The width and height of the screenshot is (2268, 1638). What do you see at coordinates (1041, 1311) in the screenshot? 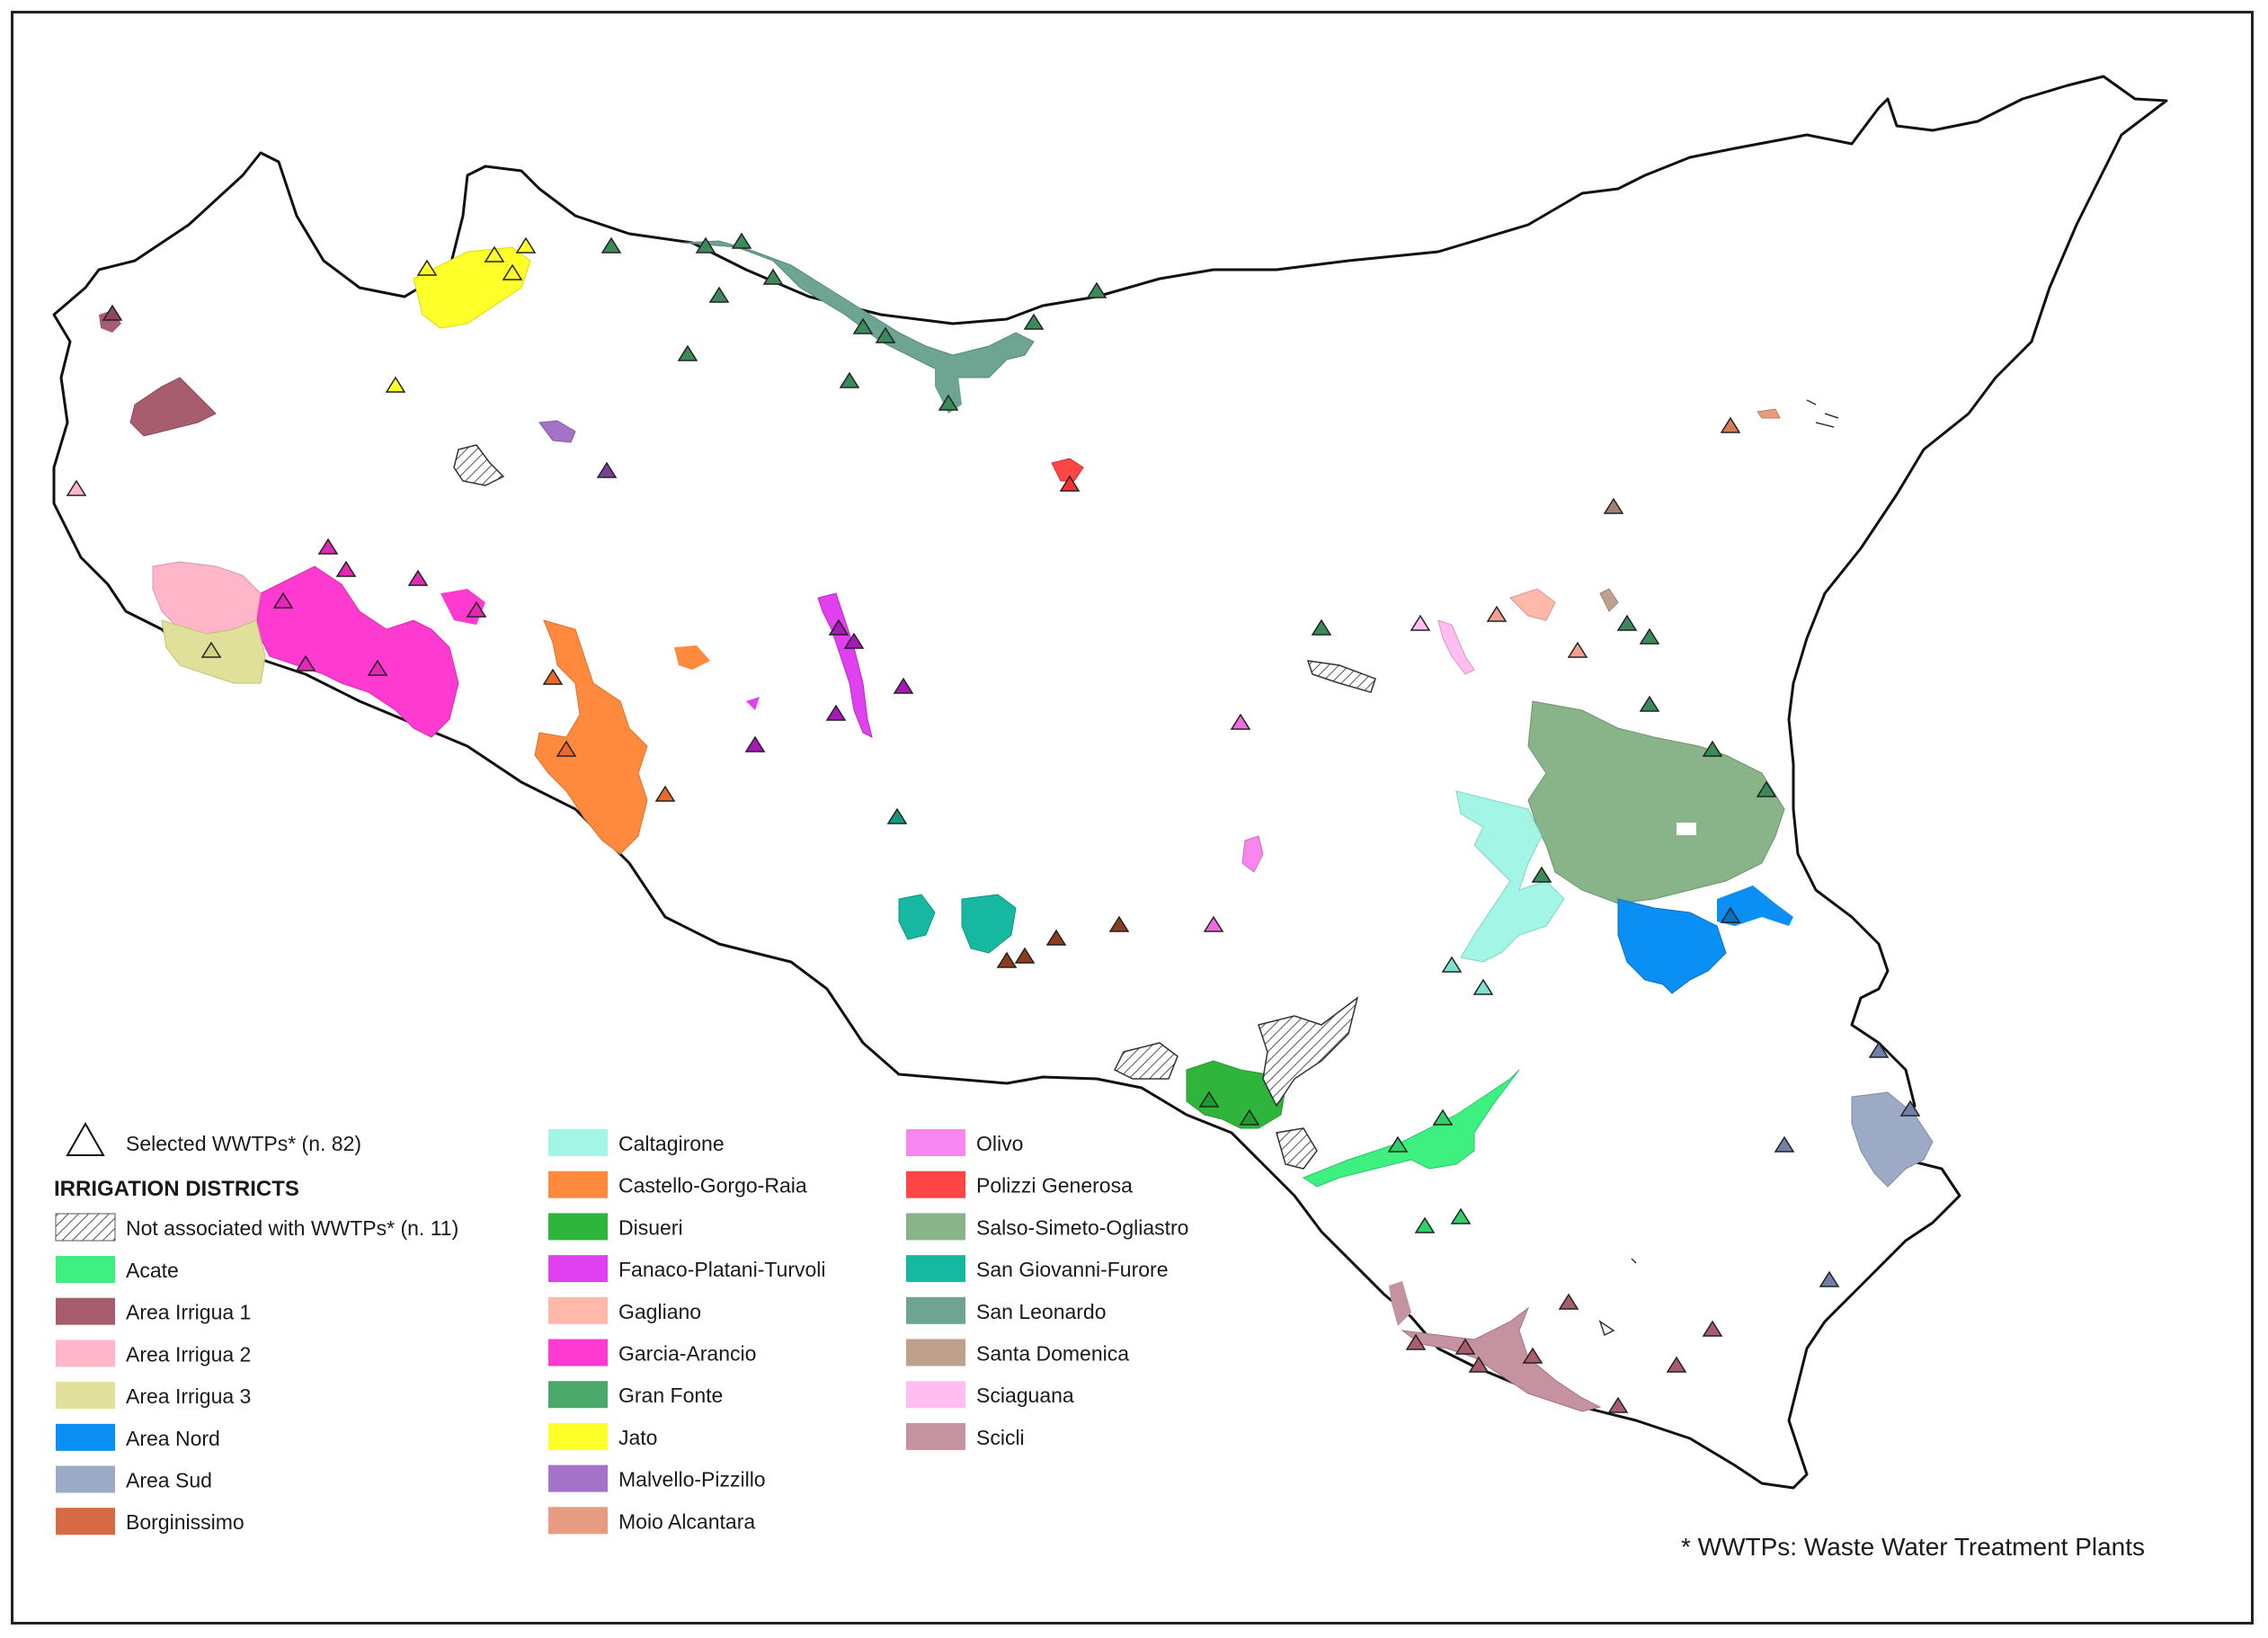
I see `legend-label: San Leonardo` at bounding box center [1041, 1311].